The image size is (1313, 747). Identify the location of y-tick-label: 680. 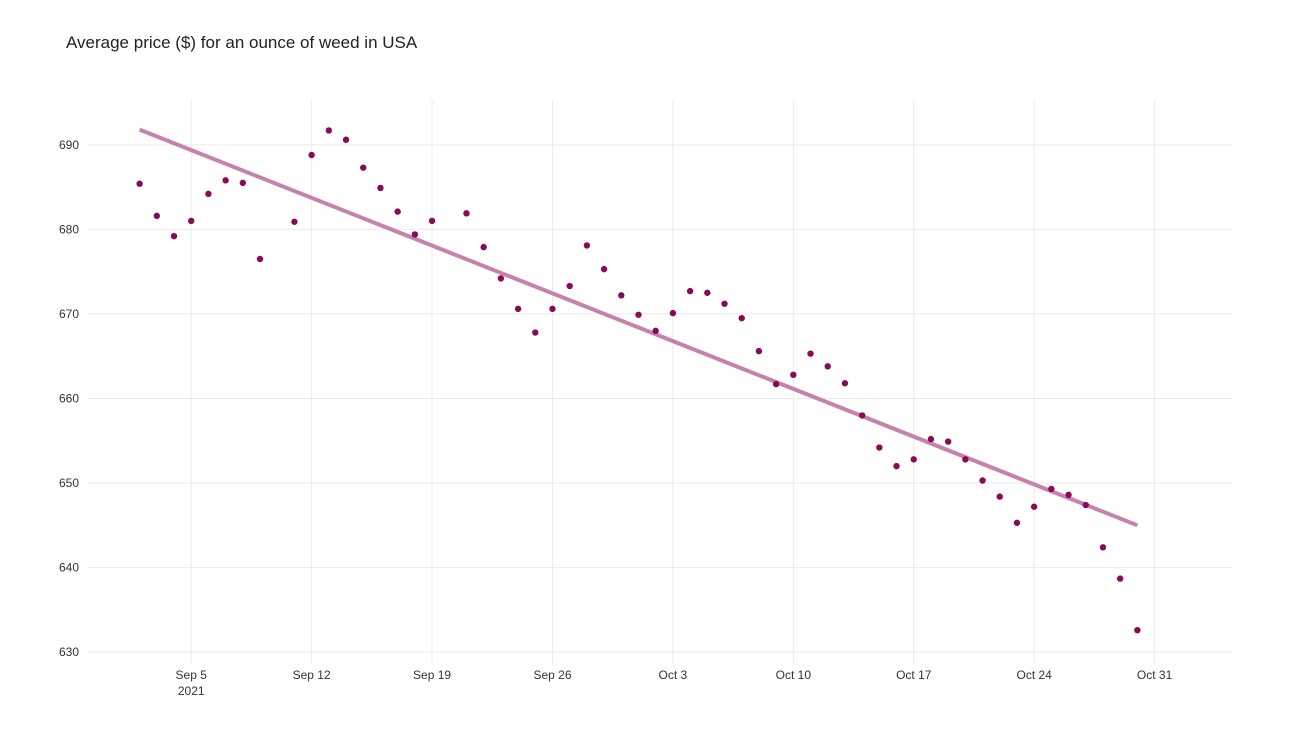
(69, 229).